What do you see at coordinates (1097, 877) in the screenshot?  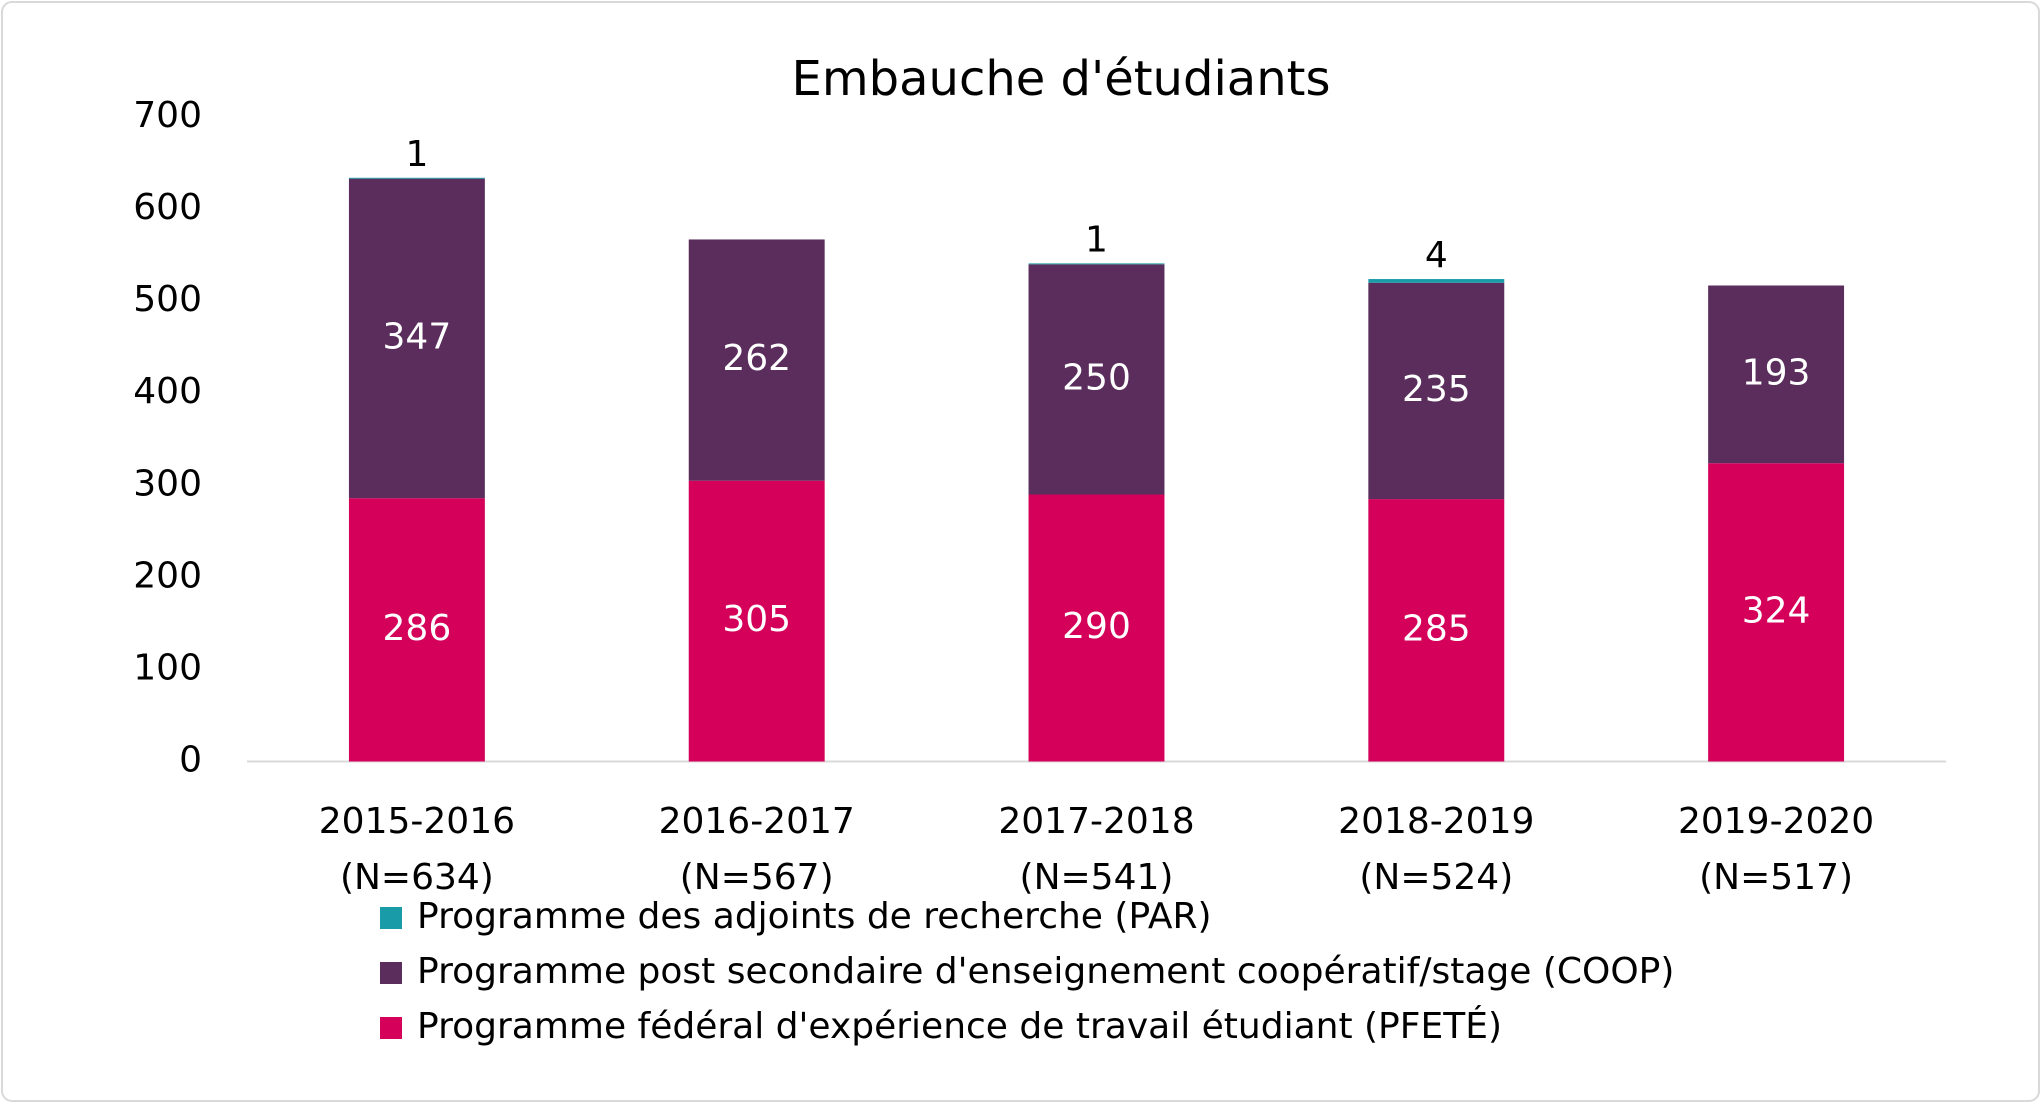 I see `x-tick-label: (N=541)` at bounding box center [1097, 877].